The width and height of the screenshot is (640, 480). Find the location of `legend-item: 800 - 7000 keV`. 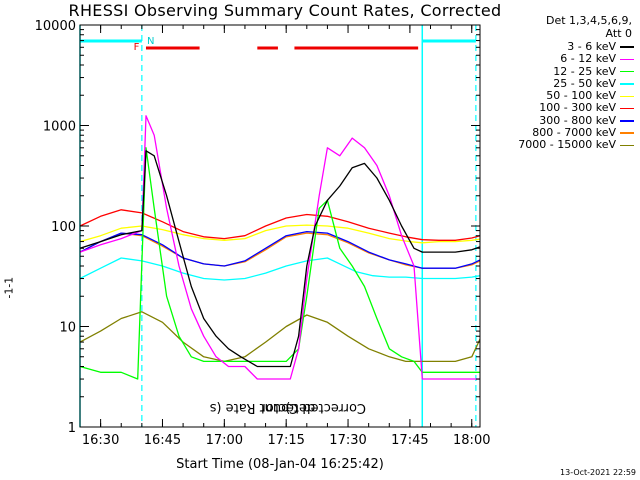

legend-item: 800 - 7000 keV is located at coordinates (558, 133).